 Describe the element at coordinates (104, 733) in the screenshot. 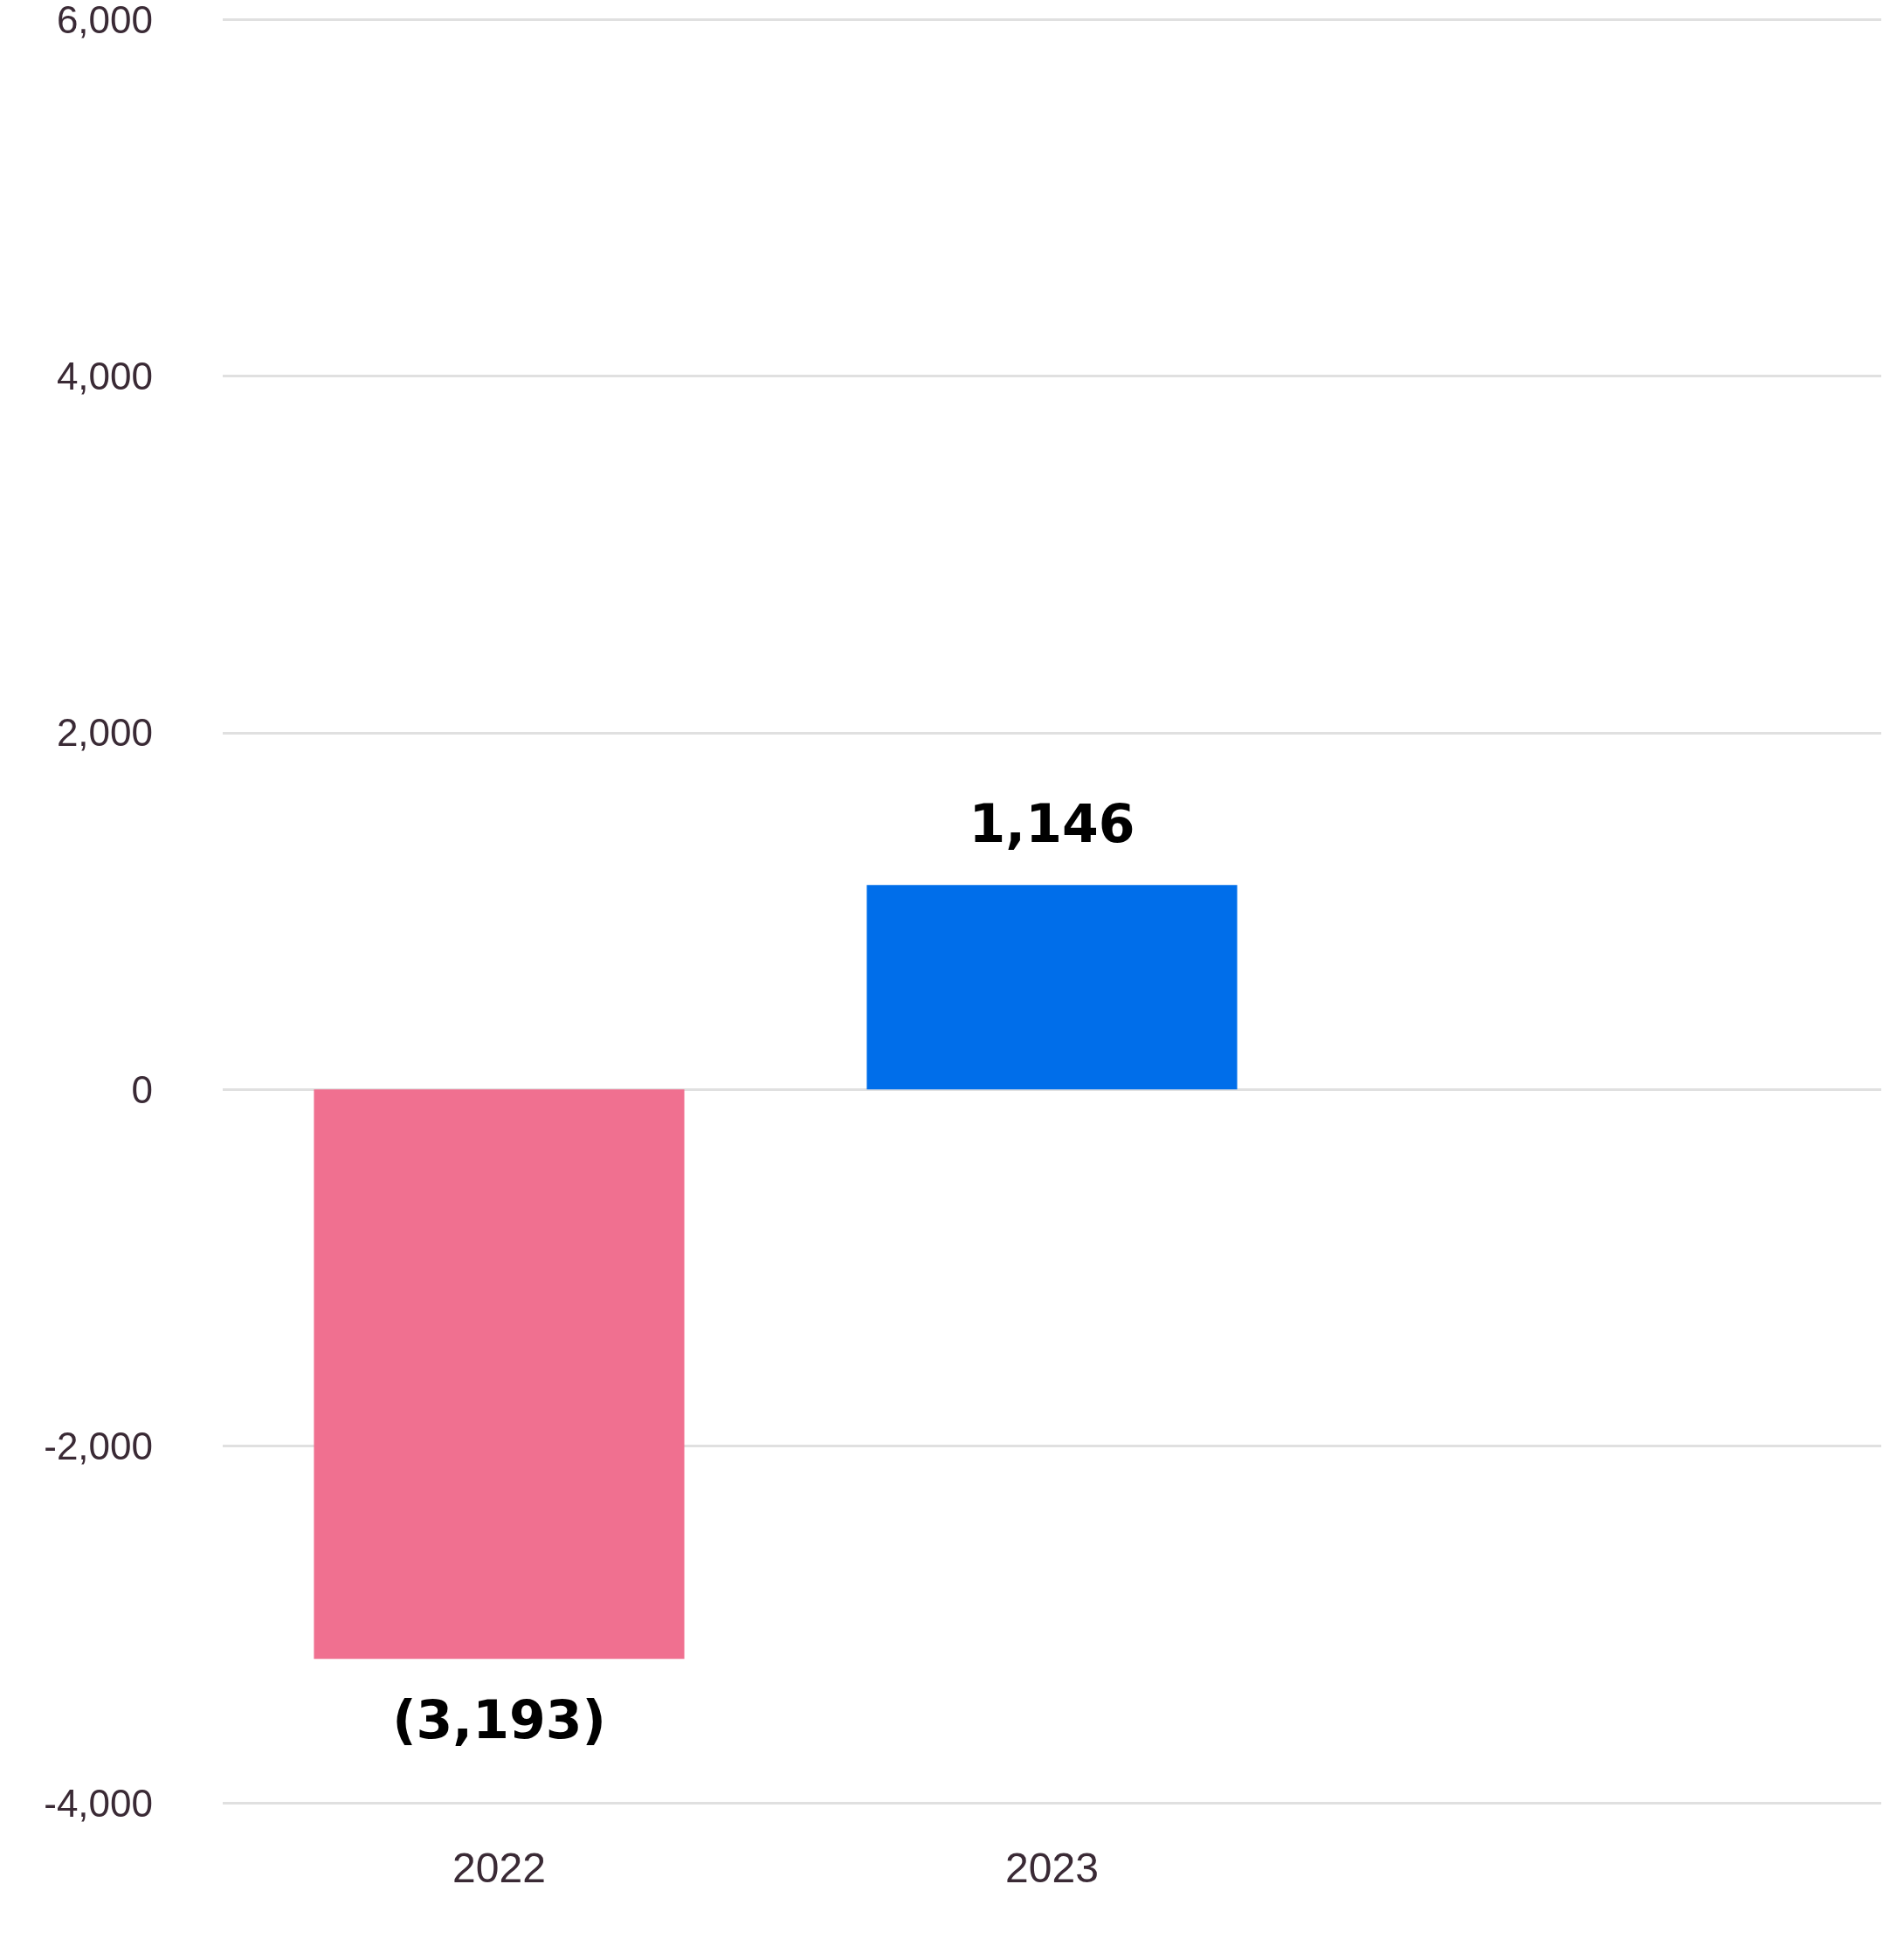

I see `y-tick-label: 2,000` at that location.